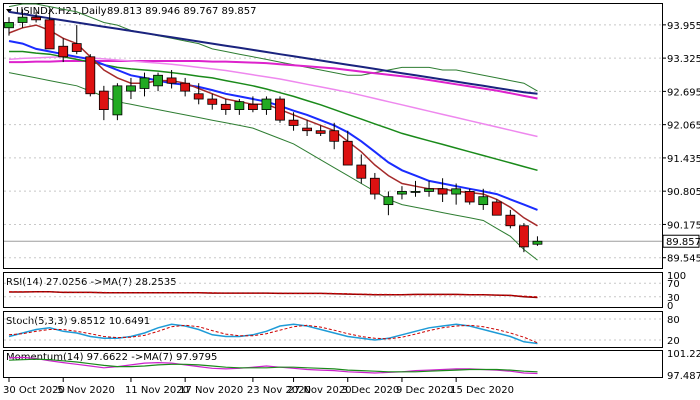  I want to click on rsi-tick-label: 100, so click(676, 276).